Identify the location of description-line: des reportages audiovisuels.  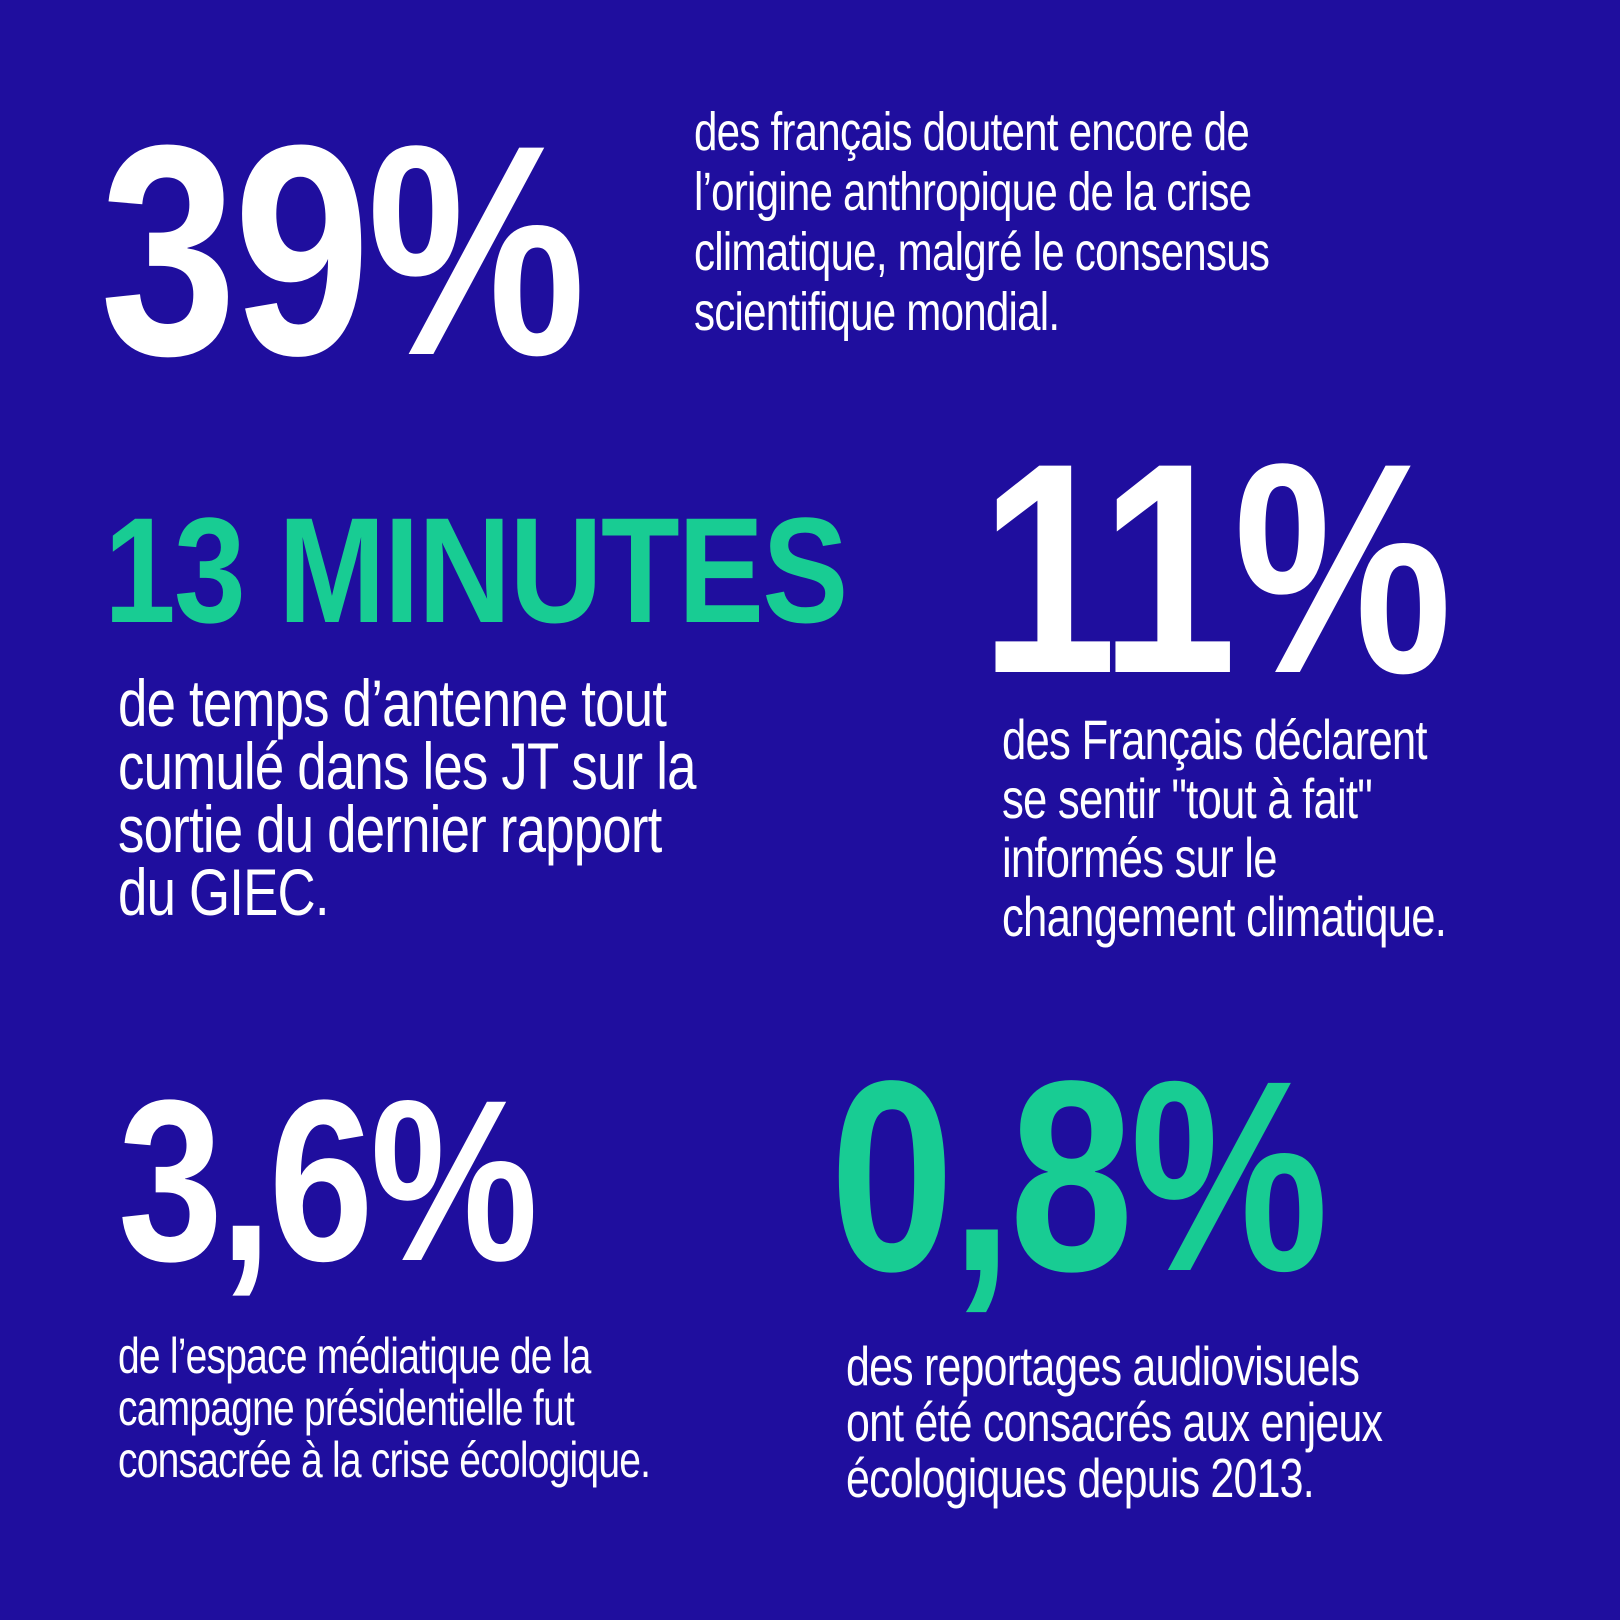
(1103, 1366).